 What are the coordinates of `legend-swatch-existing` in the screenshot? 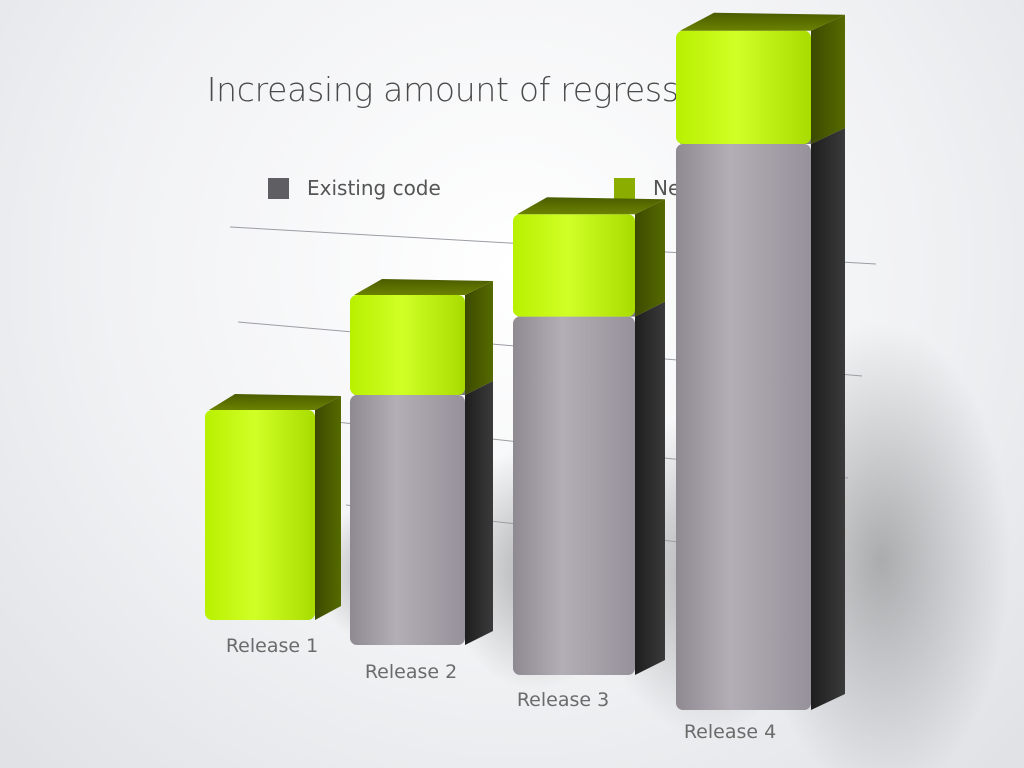 It's located at (278, 188).